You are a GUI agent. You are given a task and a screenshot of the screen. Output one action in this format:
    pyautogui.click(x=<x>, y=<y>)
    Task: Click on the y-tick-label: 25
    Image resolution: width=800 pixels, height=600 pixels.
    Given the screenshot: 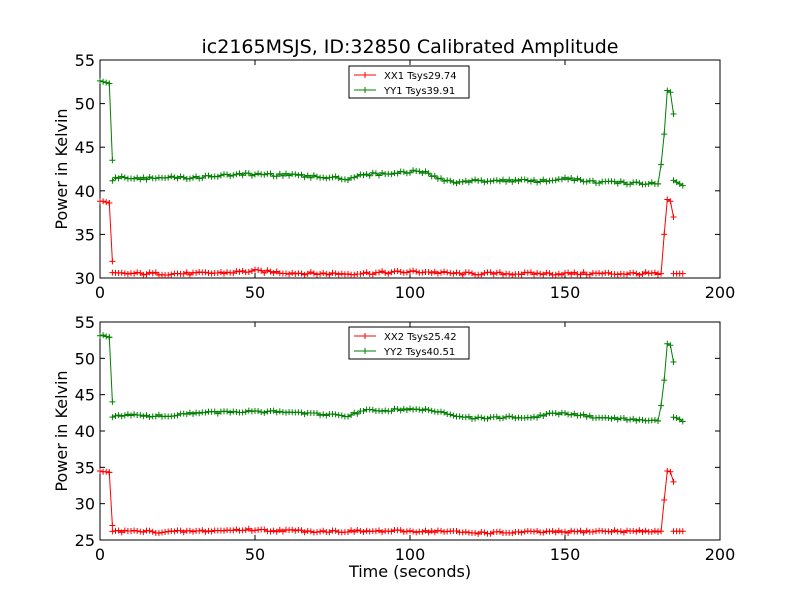 What is the action you would take?
    pyautogui.click(x=85, y=540)
    